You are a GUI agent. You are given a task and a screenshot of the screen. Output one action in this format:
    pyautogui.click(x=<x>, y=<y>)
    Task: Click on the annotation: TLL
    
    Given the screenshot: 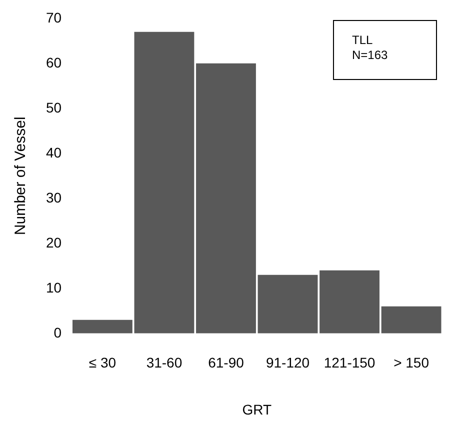 What is the action you would take?
    pyautogui.click(x=363, y=40)
    